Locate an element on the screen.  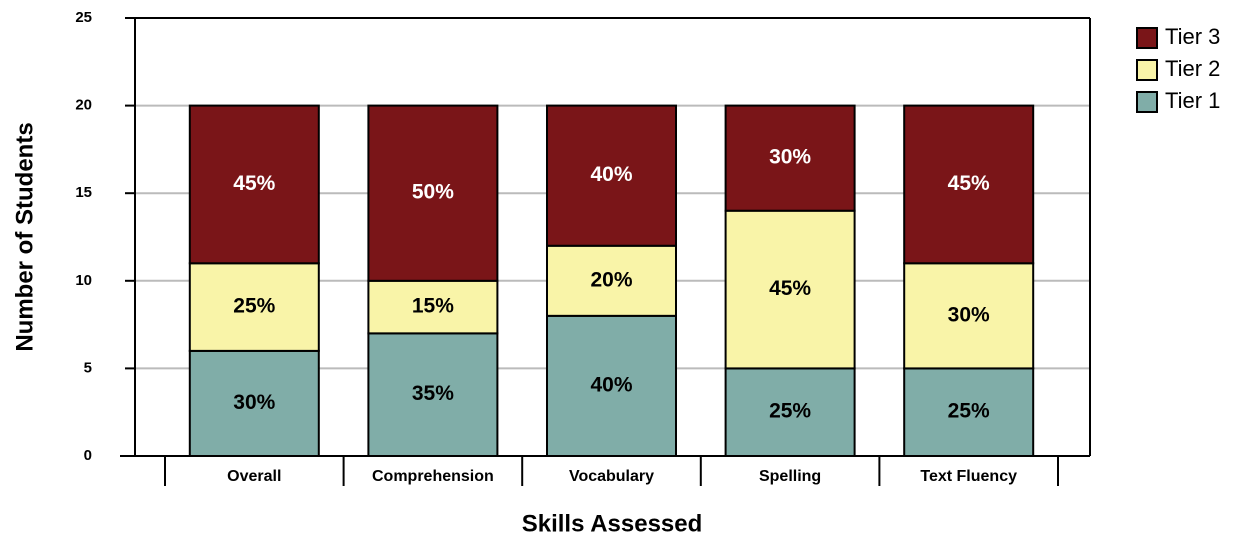
value-label: 20% is located at coordinates (611, 279).